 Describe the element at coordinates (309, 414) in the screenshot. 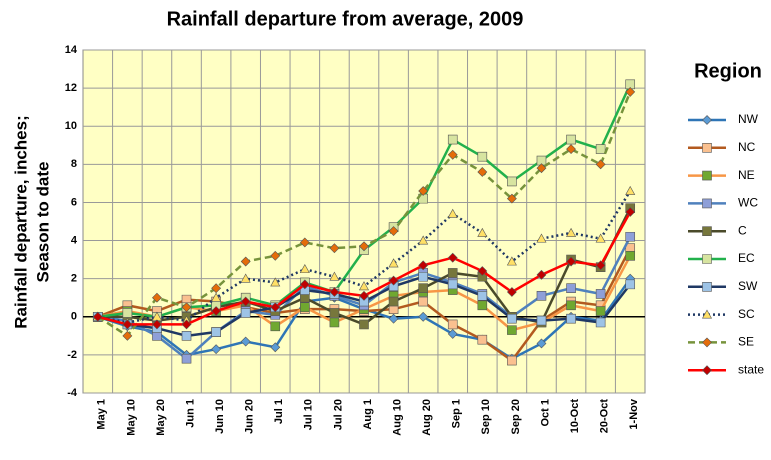

I see `x-tick-label: Jul 10` at that location.